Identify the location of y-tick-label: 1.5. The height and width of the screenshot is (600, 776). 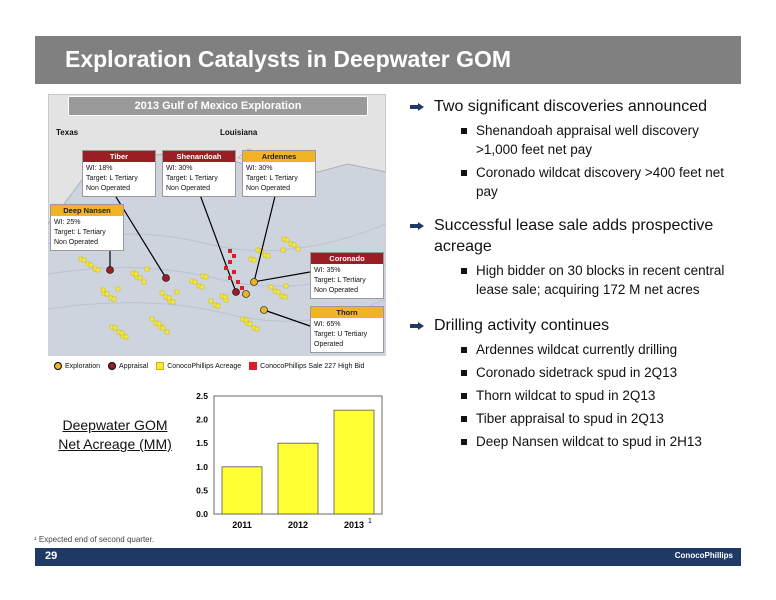
(202, 443).